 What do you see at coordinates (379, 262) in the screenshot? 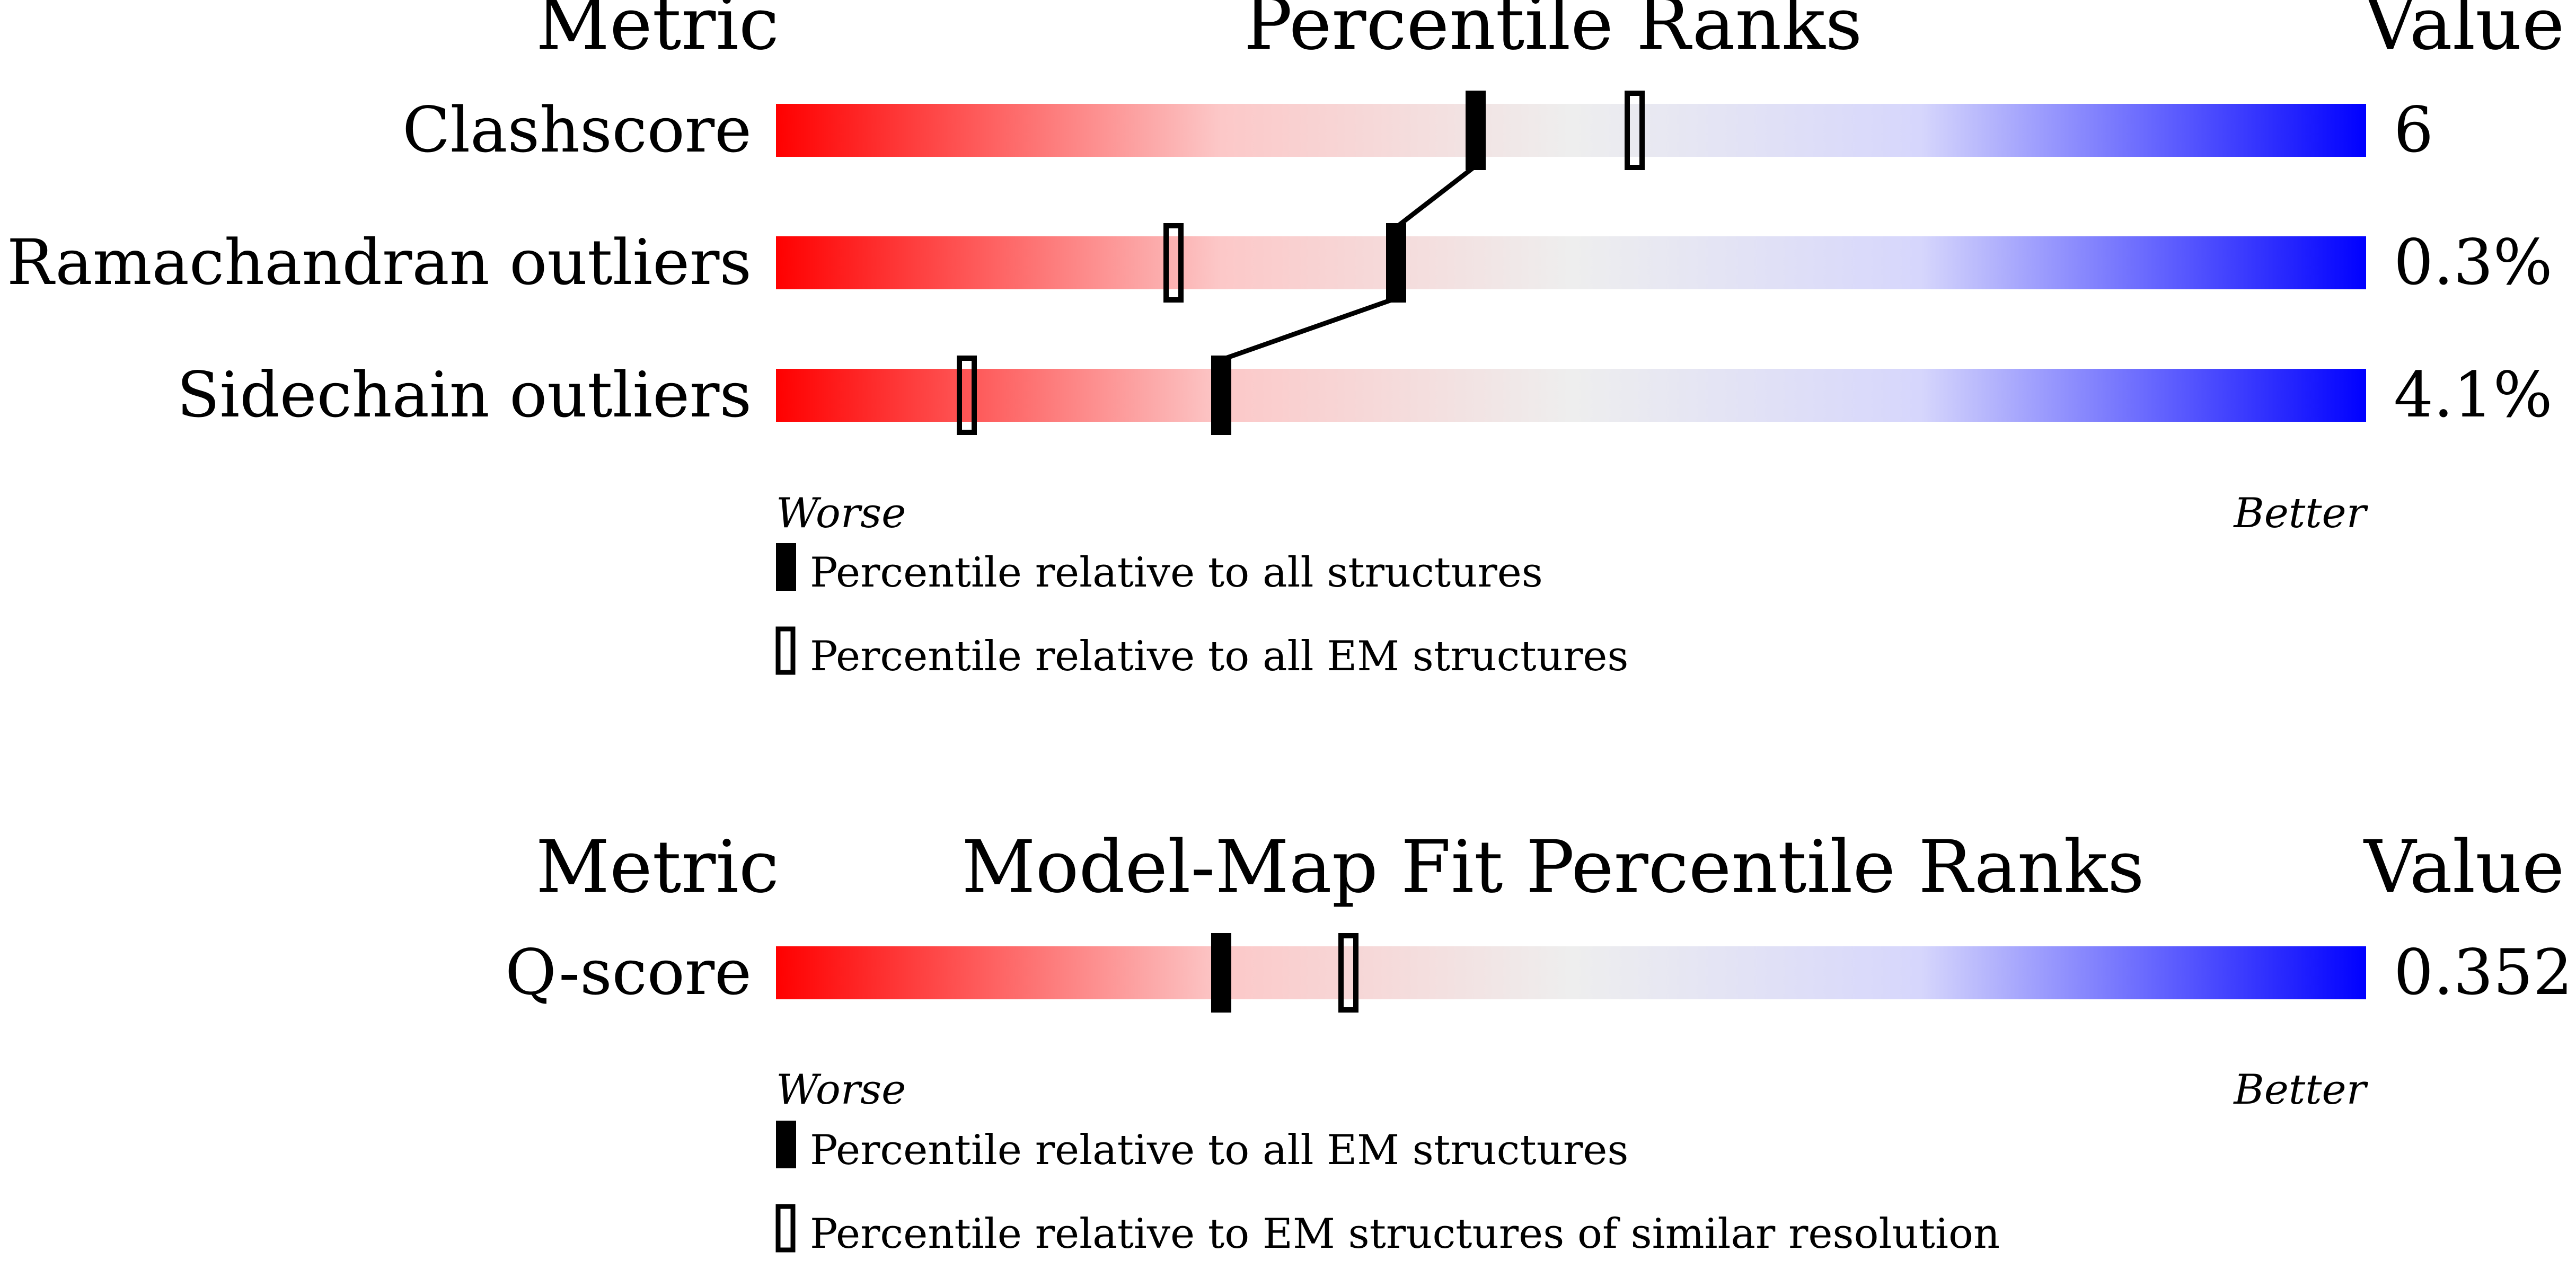
I see `metric-label: Ramachandran outliers` at bounding box center [379, 262].